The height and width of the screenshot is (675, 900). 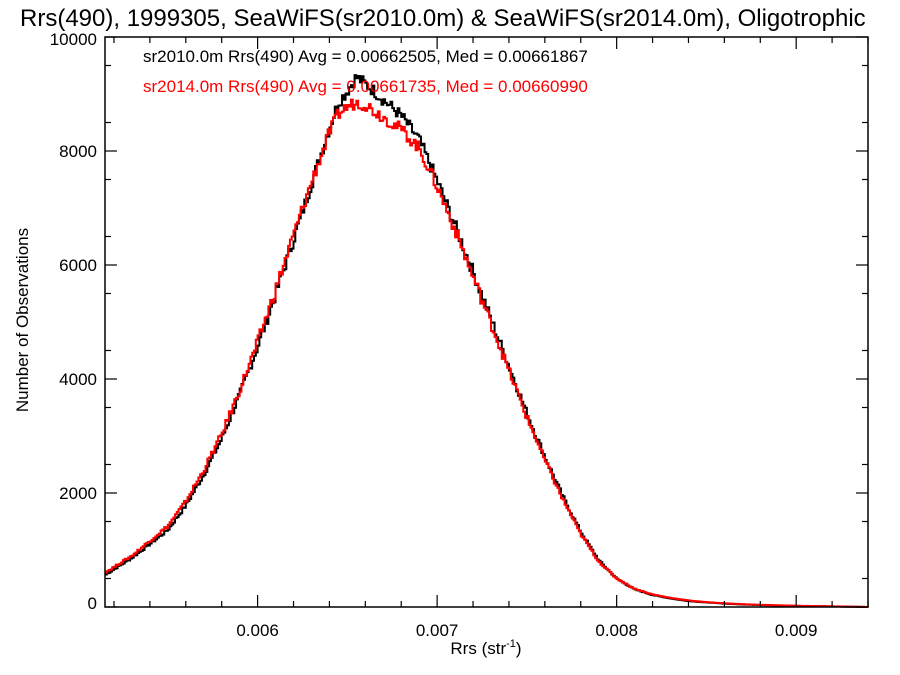 I want to click on y-tick-labels: 0 2000 4000 6000 8000 10000, so click(x=73, y=321).